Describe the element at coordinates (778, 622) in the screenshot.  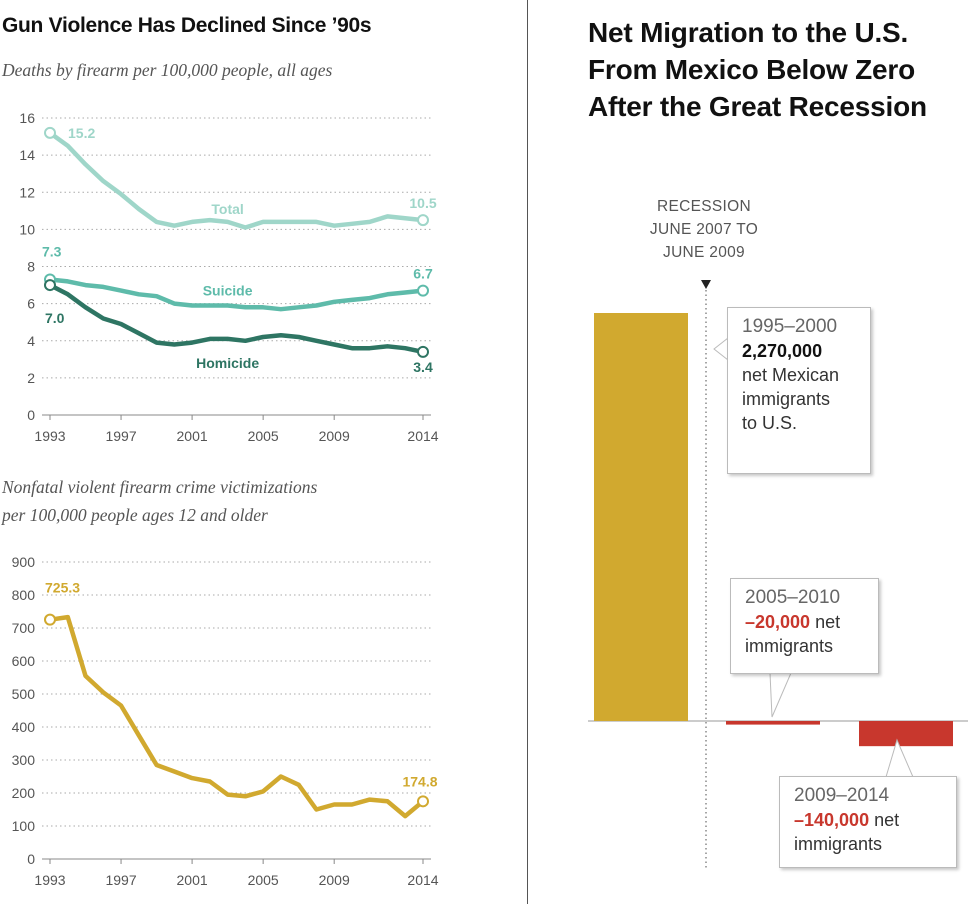
I see `callout-value: –20,000` at that location.